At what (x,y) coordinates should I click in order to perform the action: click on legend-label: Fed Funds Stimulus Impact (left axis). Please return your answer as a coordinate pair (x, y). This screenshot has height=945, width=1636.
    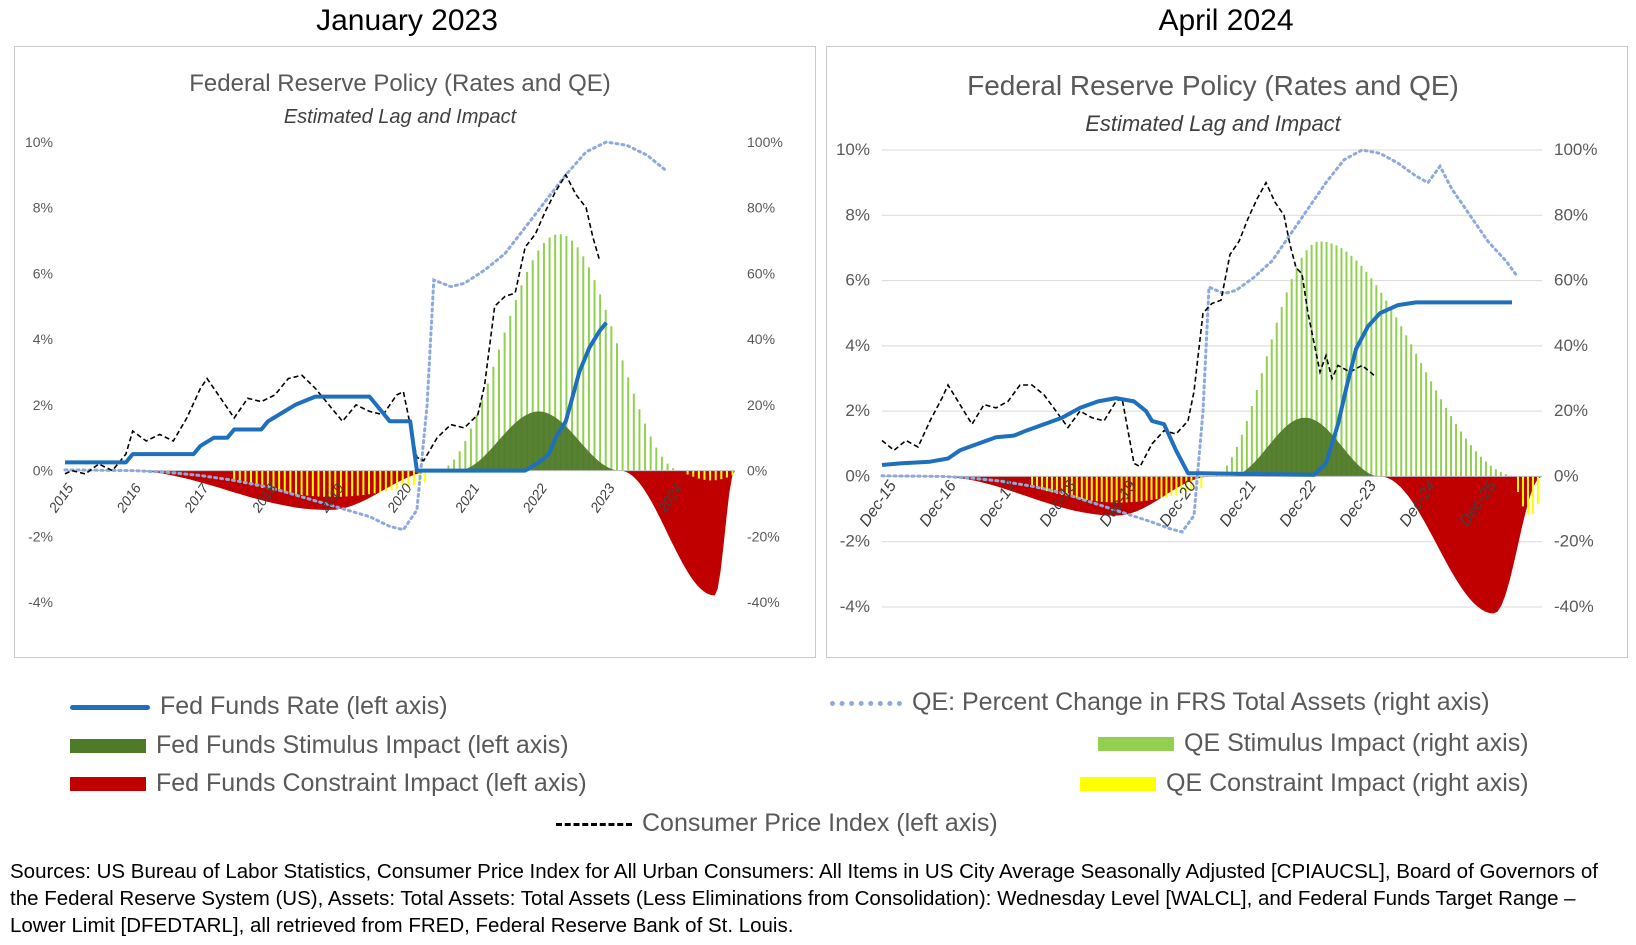
    Looking at the image, I should click on (362, 745).